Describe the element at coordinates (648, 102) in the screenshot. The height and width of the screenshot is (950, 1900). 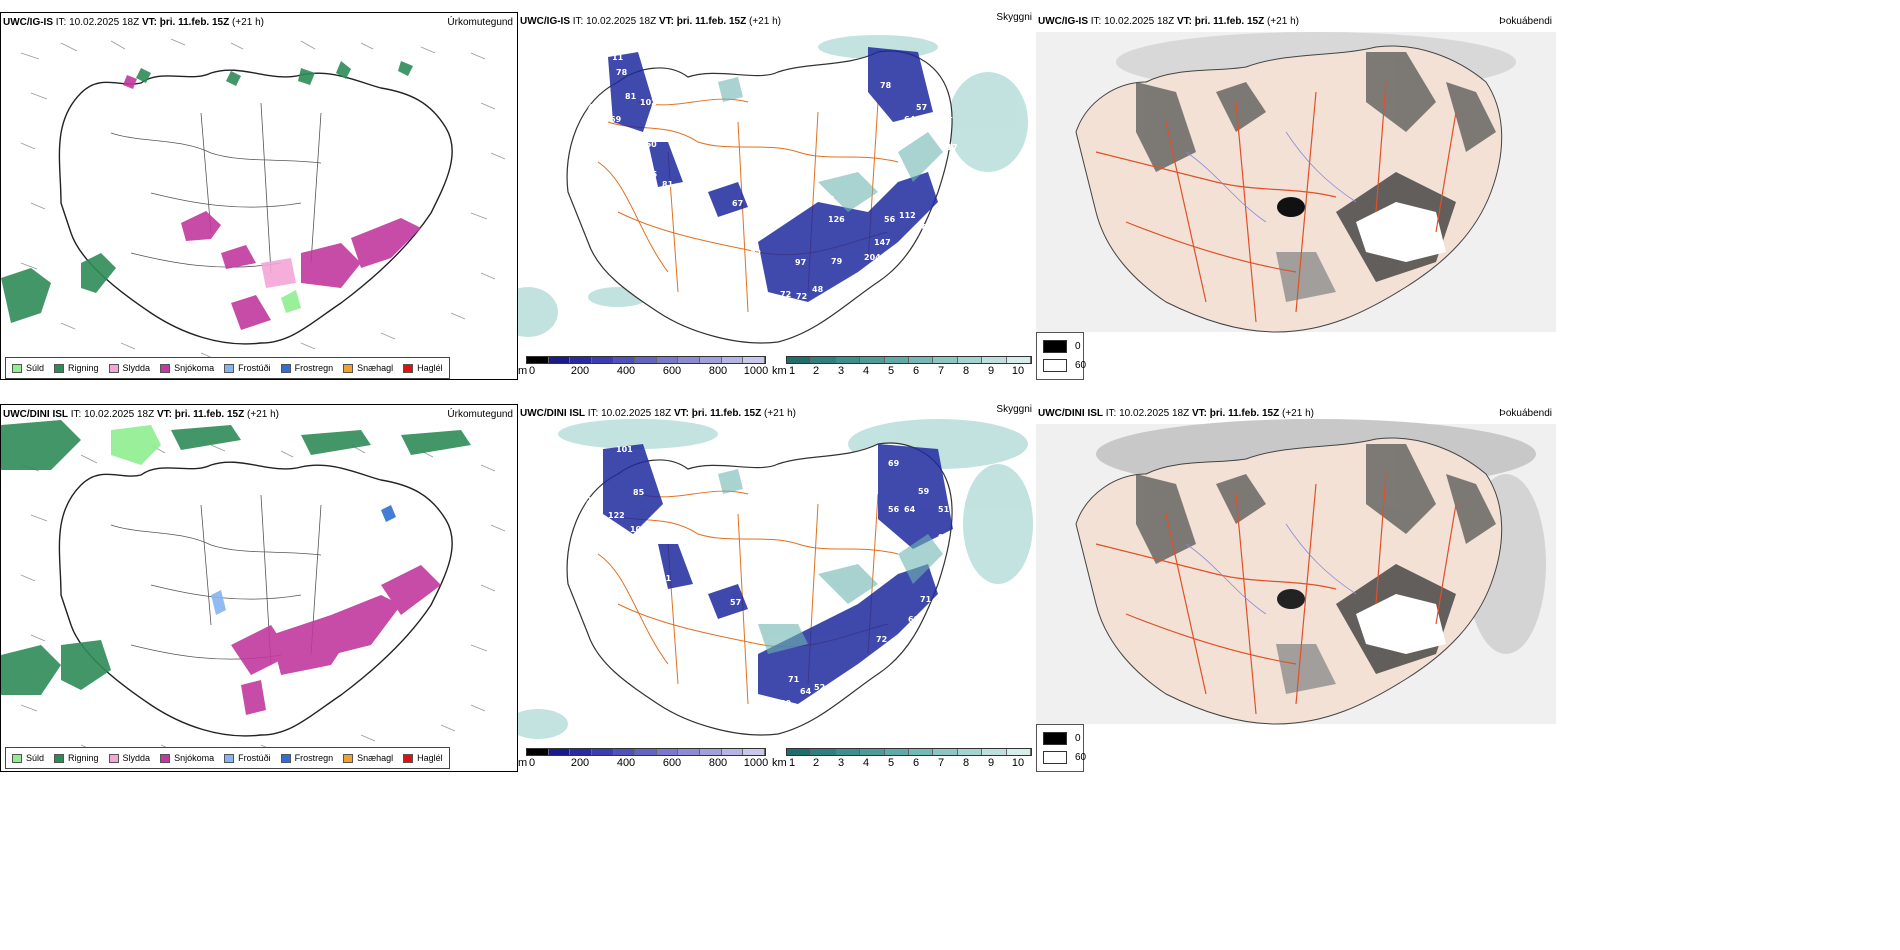
I see `vis-value-label: 102` at that location.